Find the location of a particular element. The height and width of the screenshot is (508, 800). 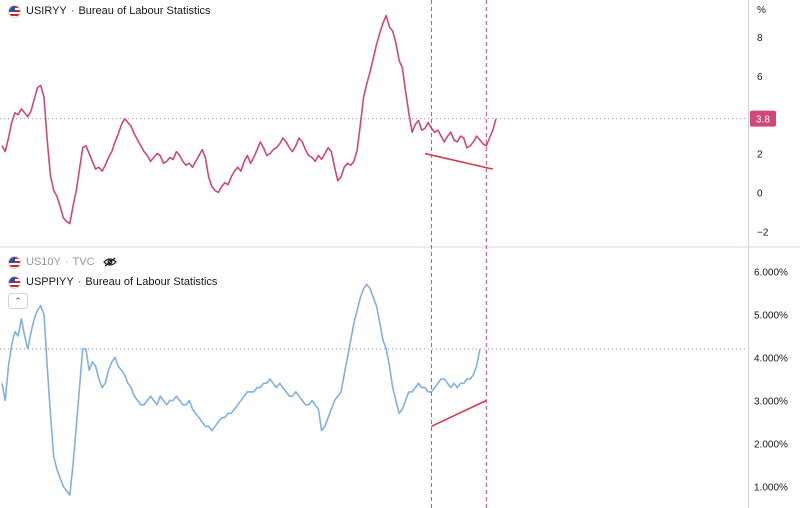

hidden-series-source: TVC is located at coordinates (83, 262).